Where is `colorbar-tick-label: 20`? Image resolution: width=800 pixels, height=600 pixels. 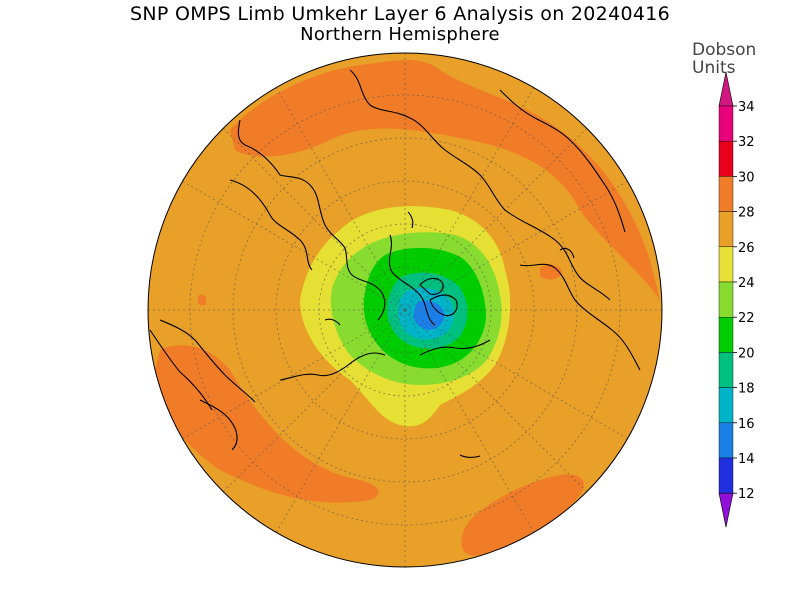 colorbar-tick-label: 20 is located at coordinates (746, 353).